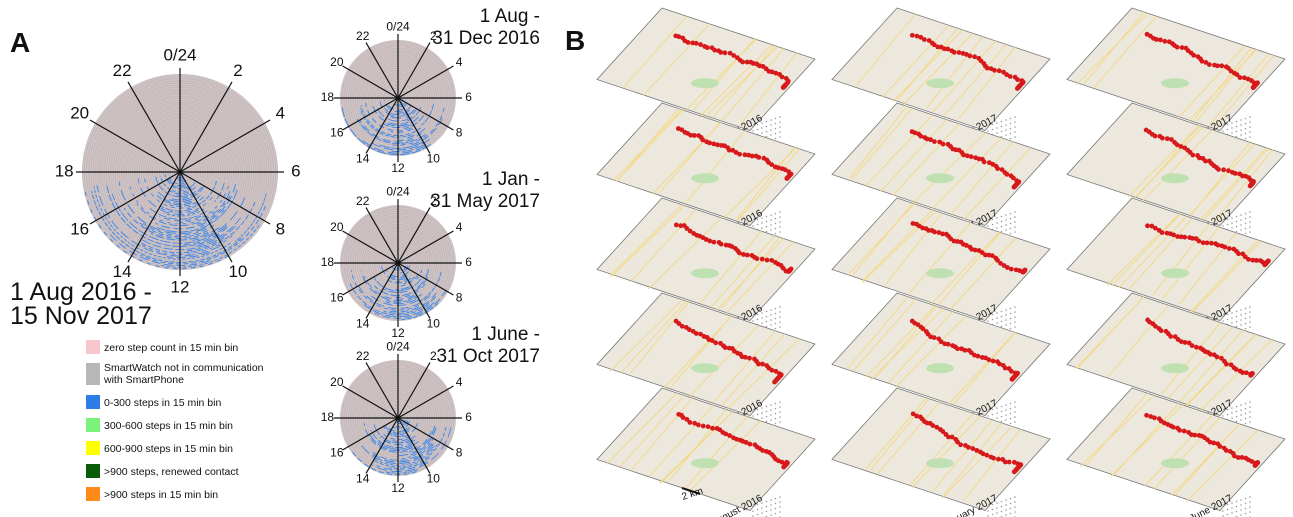  Describe the element at coordinates (143, 380) in the screenshot. I see `legend-line: with SmartPhone` at that location.